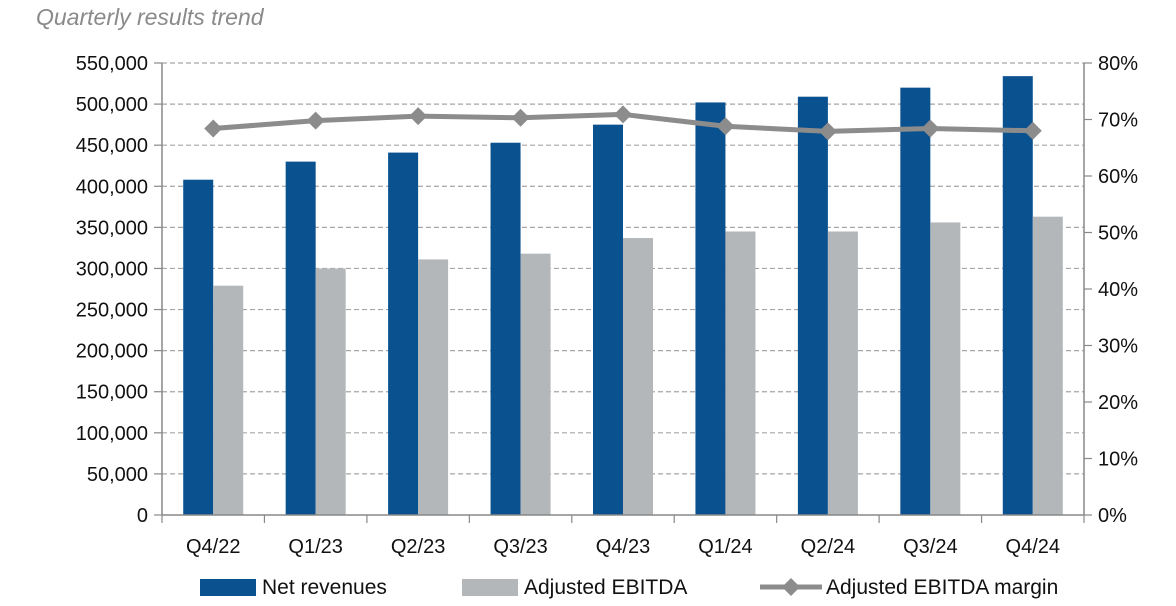  I want to click on left-axis-tick-label: 50,000, so click(117, 475).